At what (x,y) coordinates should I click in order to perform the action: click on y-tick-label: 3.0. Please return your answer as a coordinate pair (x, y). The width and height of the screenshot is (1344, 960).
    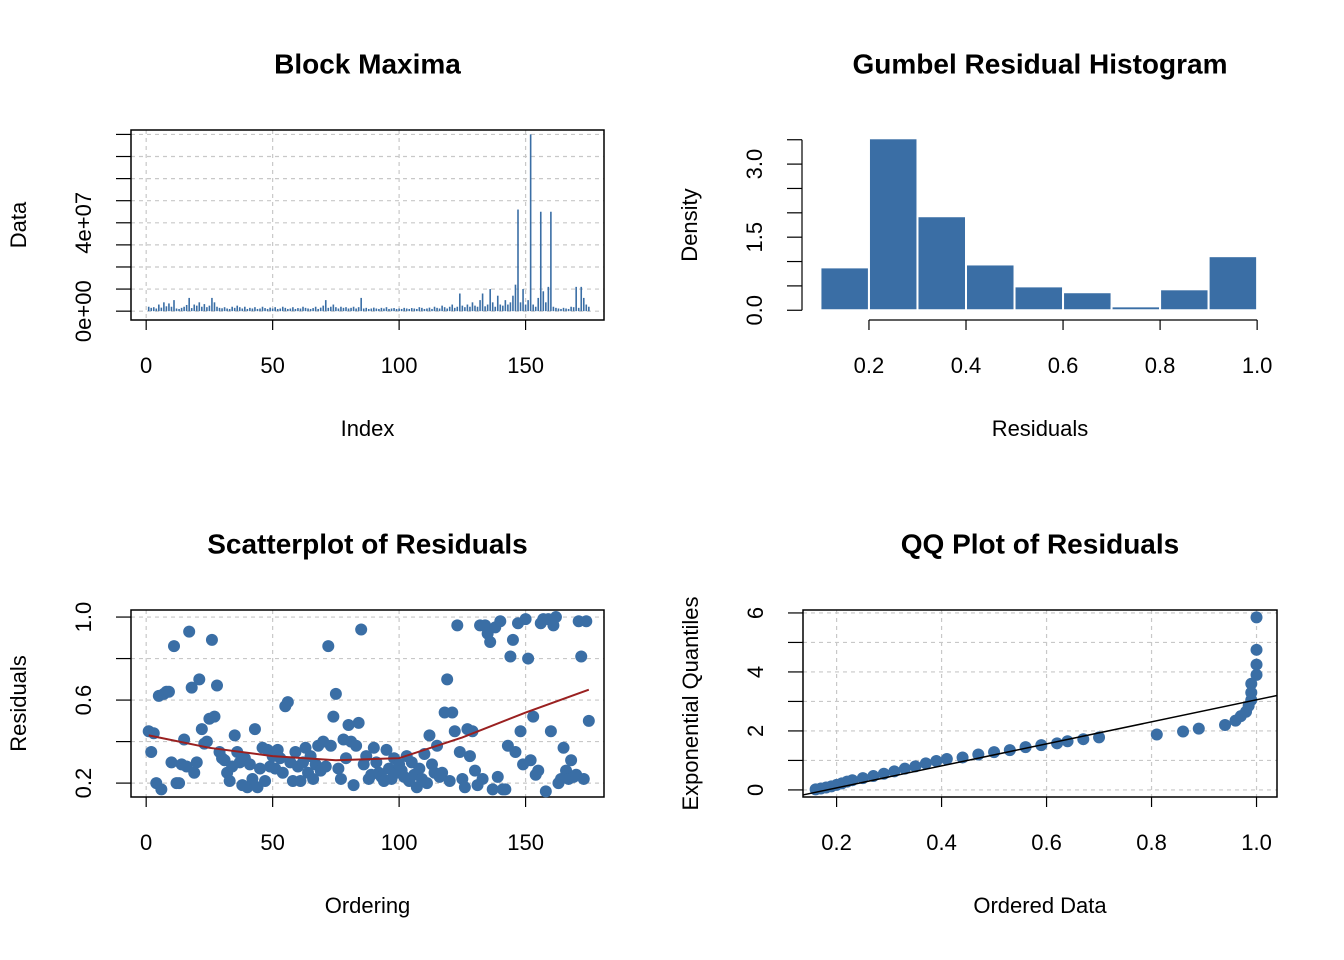
    Looking at the image, I should click on (754, 164).